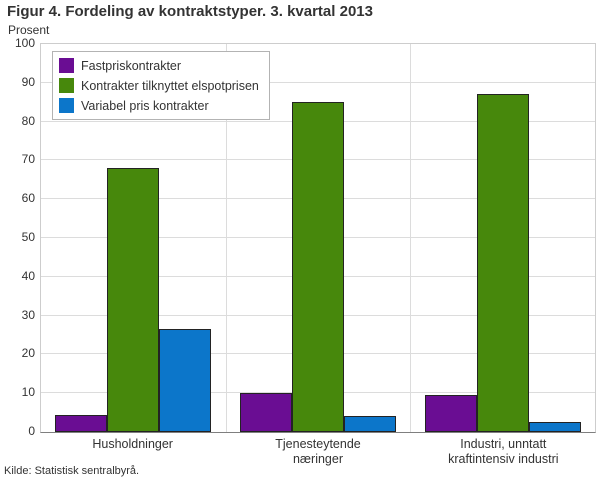 This screenshot has width=610, height=488. Describe the element at coordinates (131, 65) in the screenshot. I see `legend-label: Fastpriskontrakter` at that location.